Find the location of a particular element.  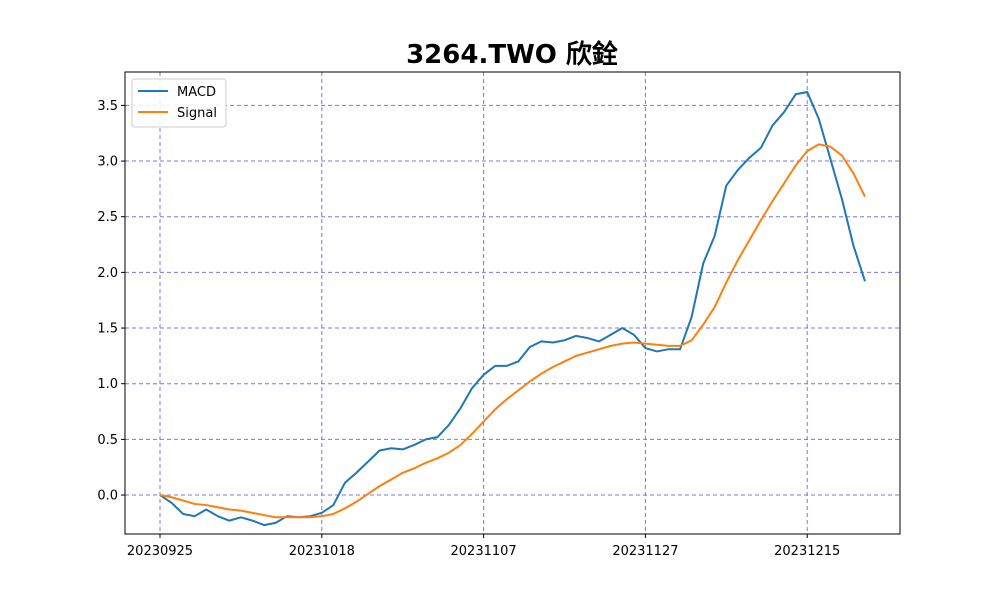

x-tick-label: 20230925 is located at coordinates (160, 551).